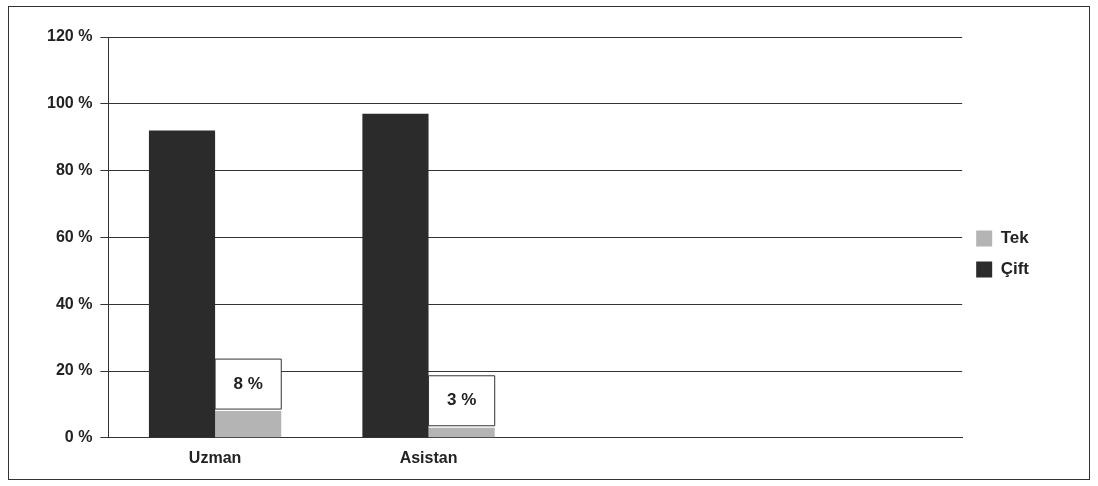 The height and width of the screenshot is (486, 1098). What do you see at coordinates (69, 103) in the screenshot?
I see `y-tick-label: 100 %` at bounding box center [69, 103].